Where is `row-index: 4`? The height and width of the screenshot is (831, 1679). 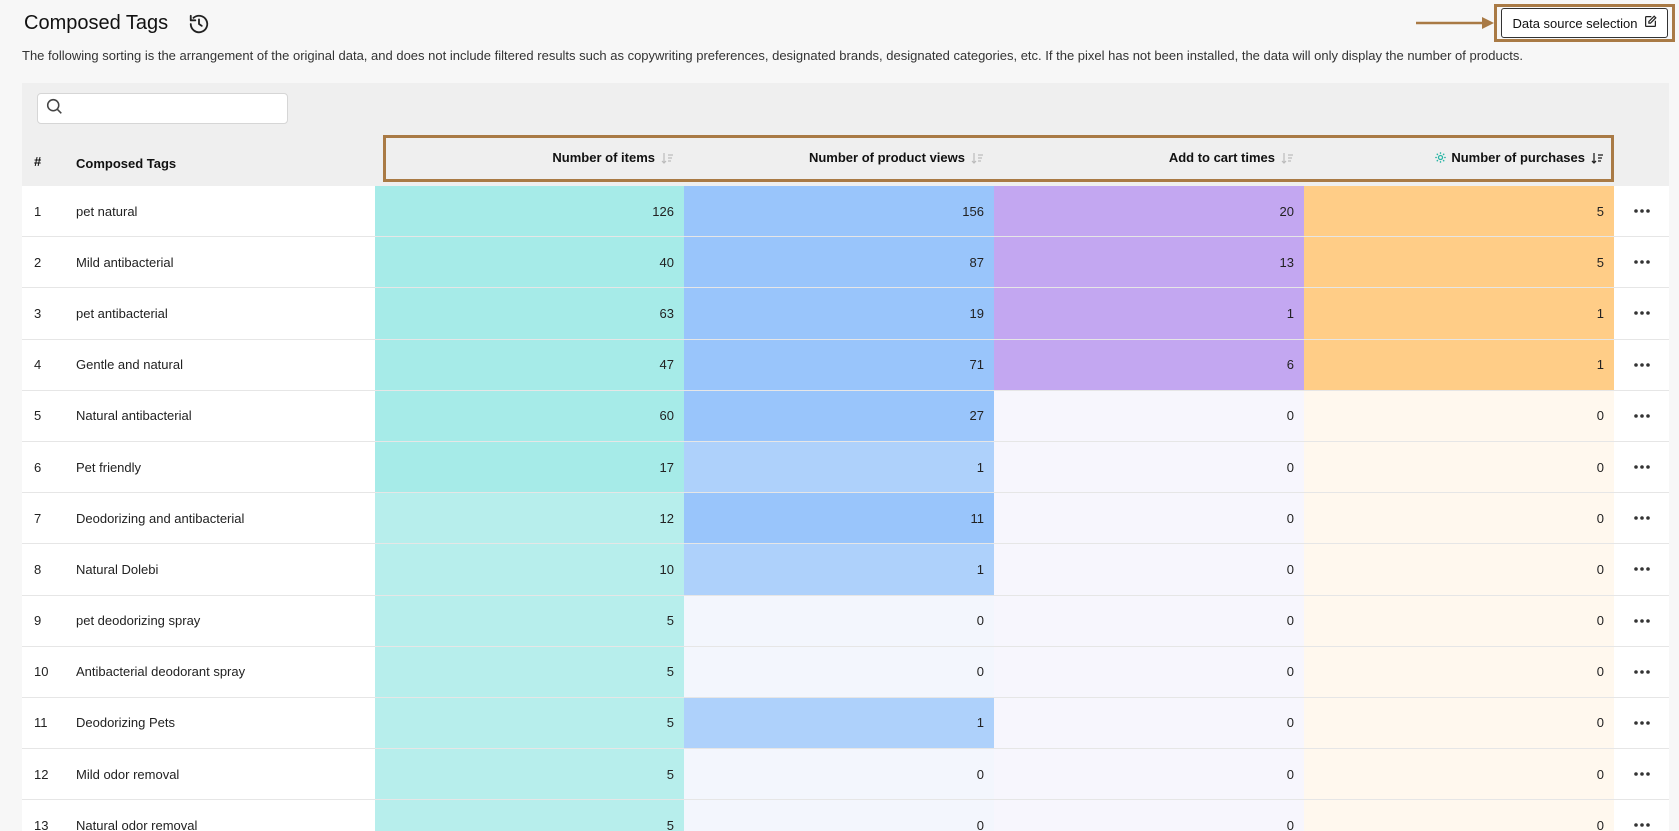
row-index: 4 is located at coordinates (38, 365).